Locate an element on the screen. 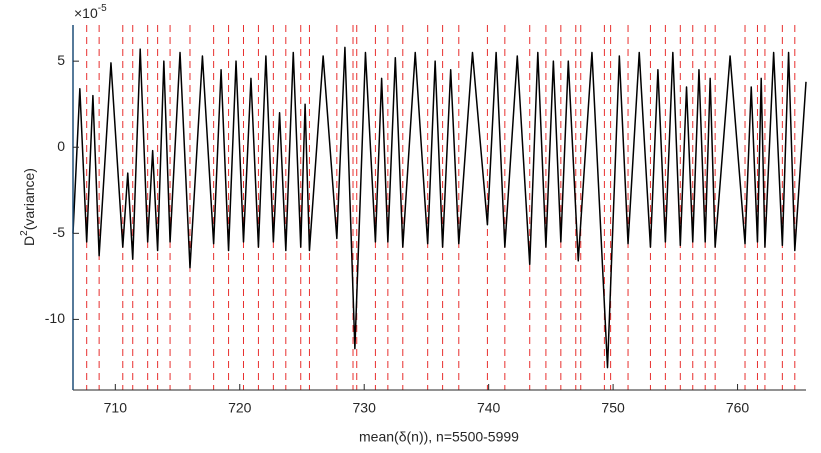 This screenshot has height=453, width=821. x-tick-label: 710 is located at coordinates (116, 408).